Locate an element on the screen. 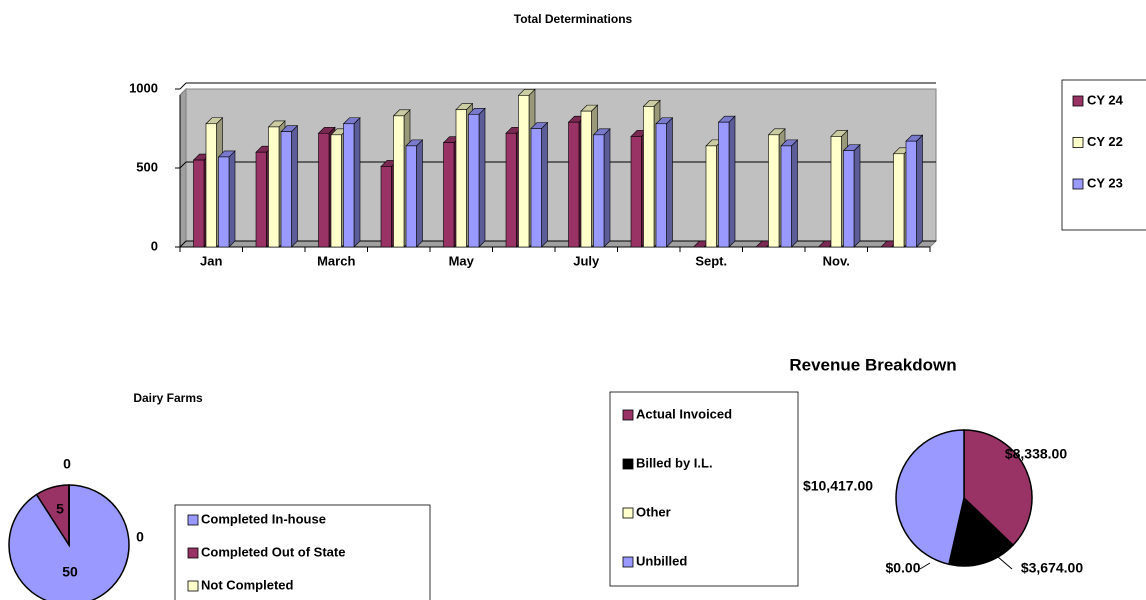 This screenshot has height=600, width=1146. legend-label: Billed by I.L. is located at coordinates (674, 462).